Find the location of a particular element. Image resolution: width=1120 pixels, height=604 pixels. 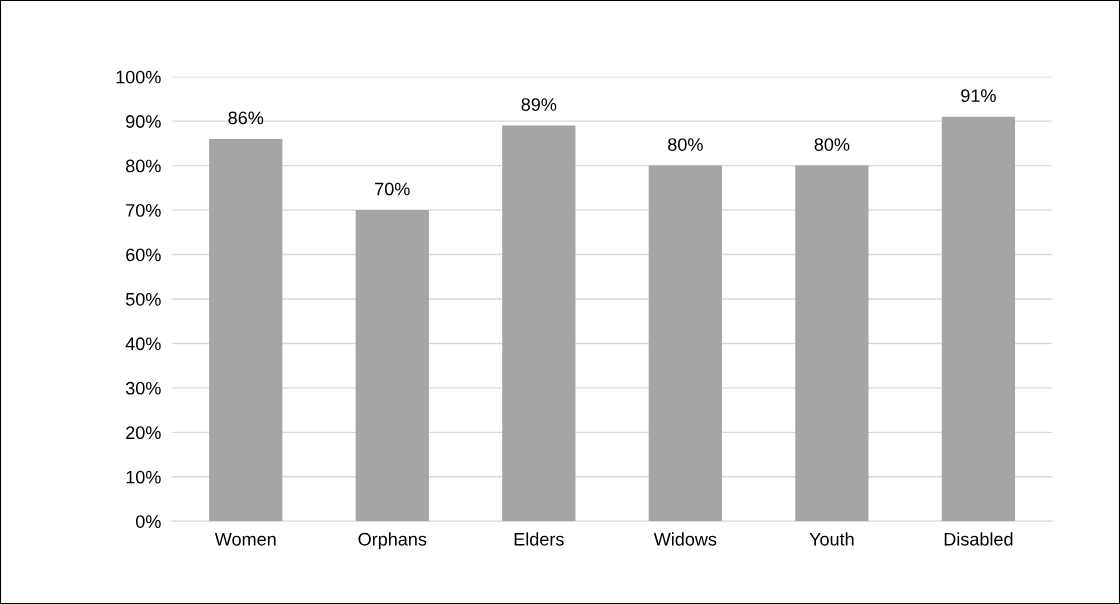

y-tick-label: 30% is located at coordinates (143, 388).